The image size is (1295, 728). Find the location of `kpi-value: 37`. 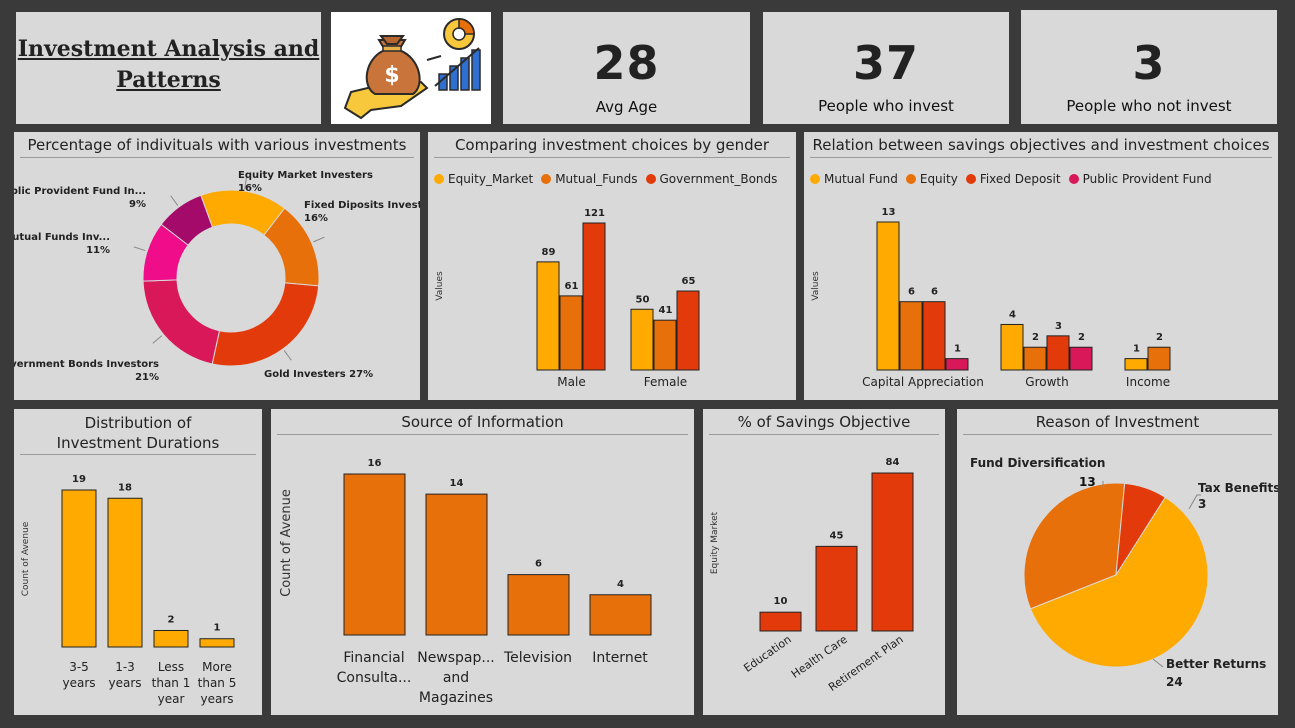

kpi-value: 37 is located at coordinates (885, 63).